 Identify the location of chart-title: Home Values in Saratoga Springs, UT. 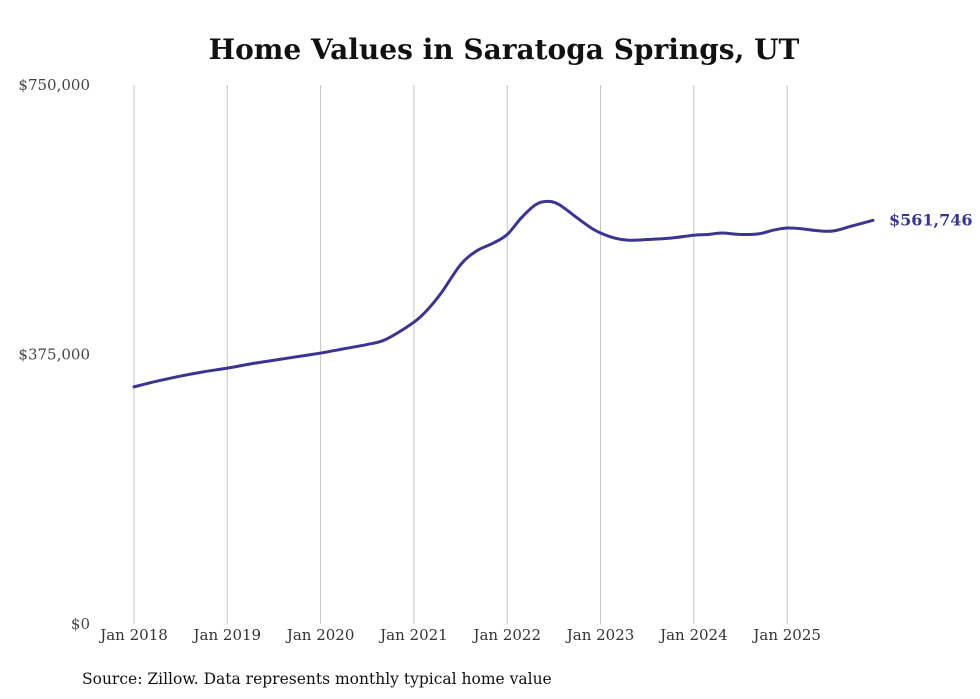
(504, 49).